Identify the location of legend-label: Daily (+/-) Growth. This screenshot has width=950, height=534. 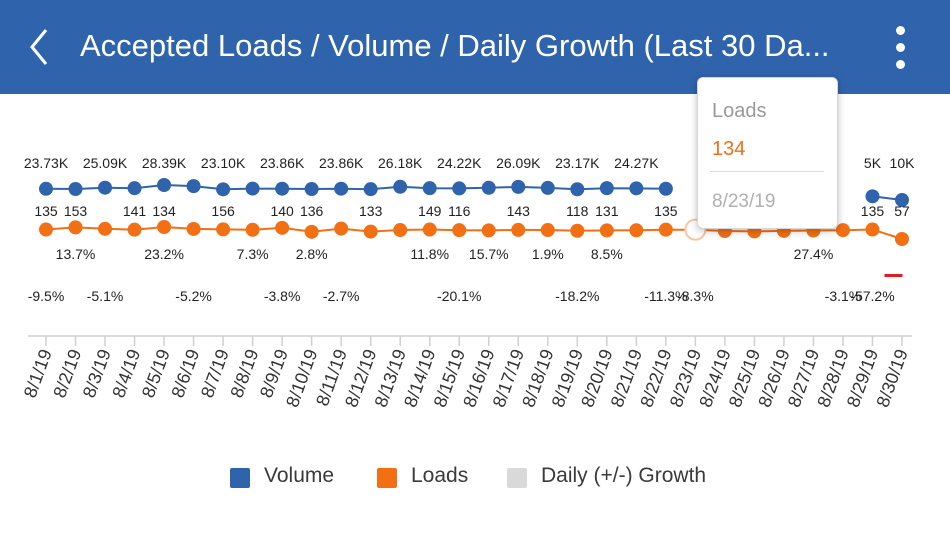
(624, 475).